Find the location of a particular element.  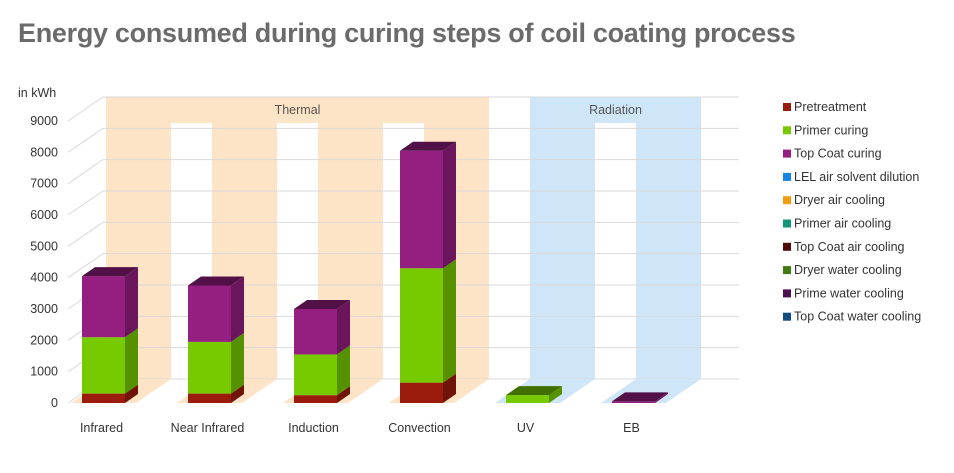

legend-item-prime-water-cooling: Prime water cooling is located at coordinates (843, 293).